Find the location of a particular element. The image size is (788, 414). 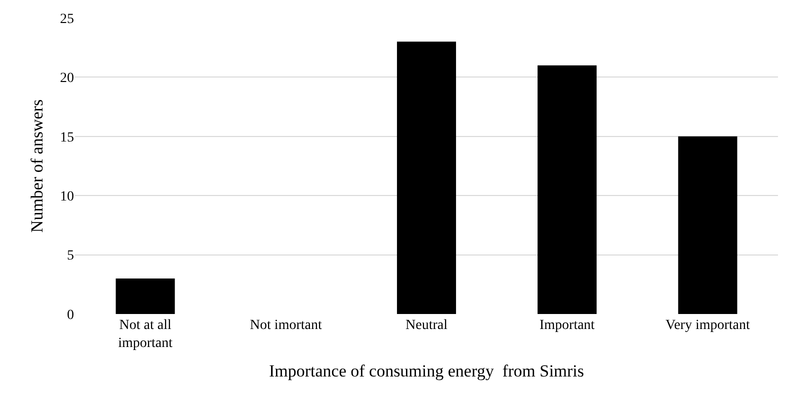

x-tick-label: Not at all important is located at coordinates (145, 335).